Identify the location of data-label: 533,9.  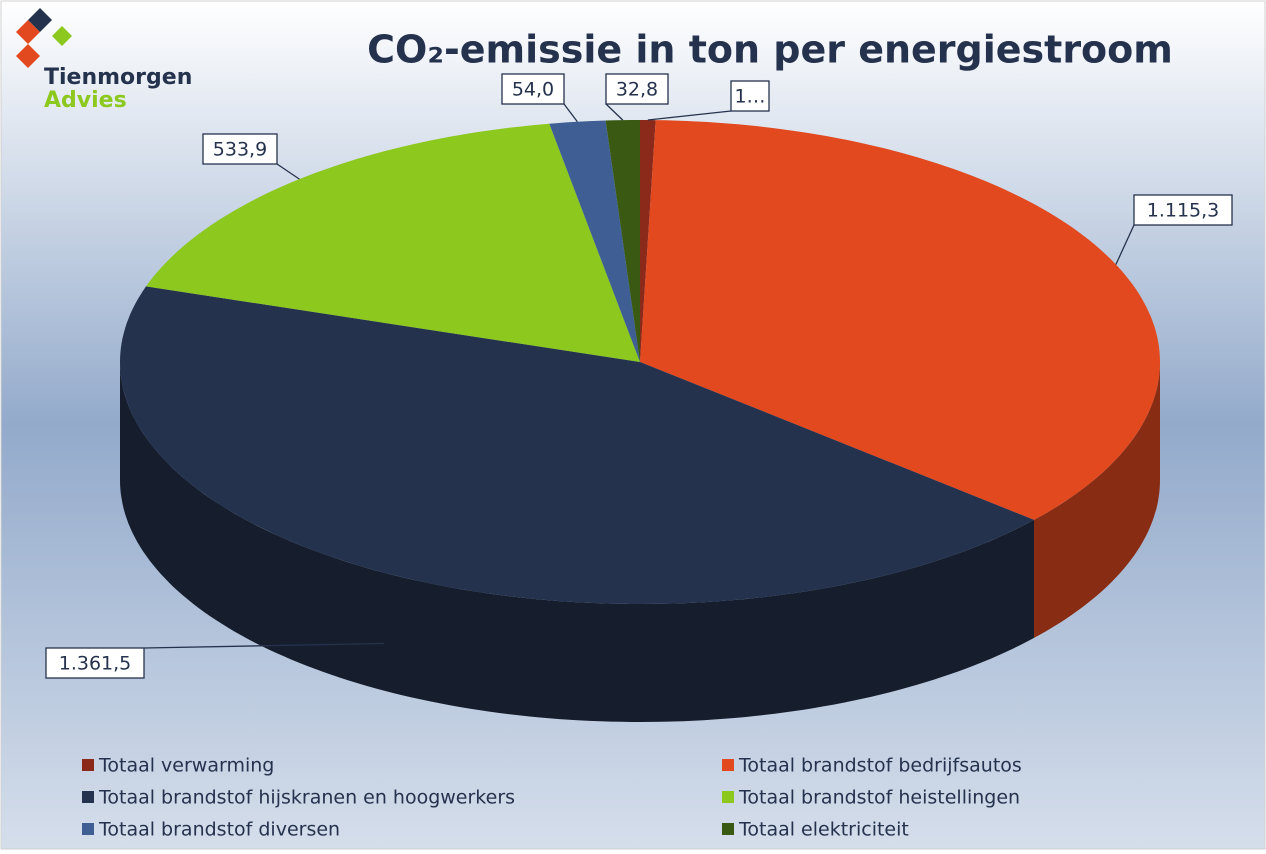
(240, 150).